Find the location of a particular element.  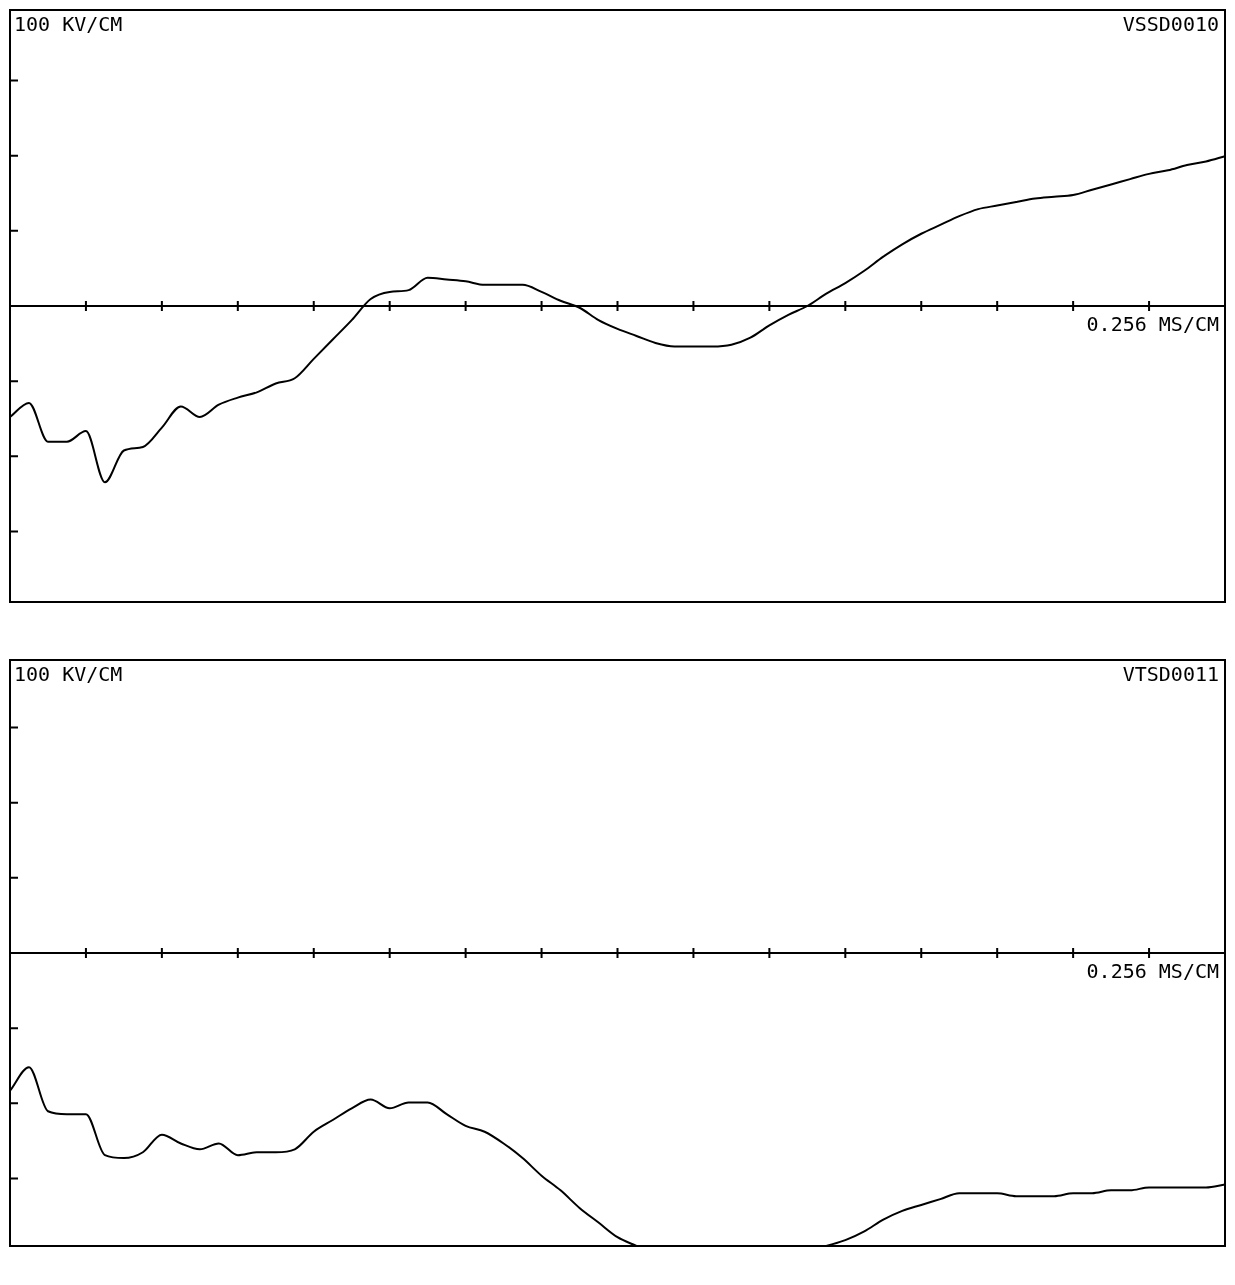

text: VTSD0011 is located at coordinates (1170, 674).